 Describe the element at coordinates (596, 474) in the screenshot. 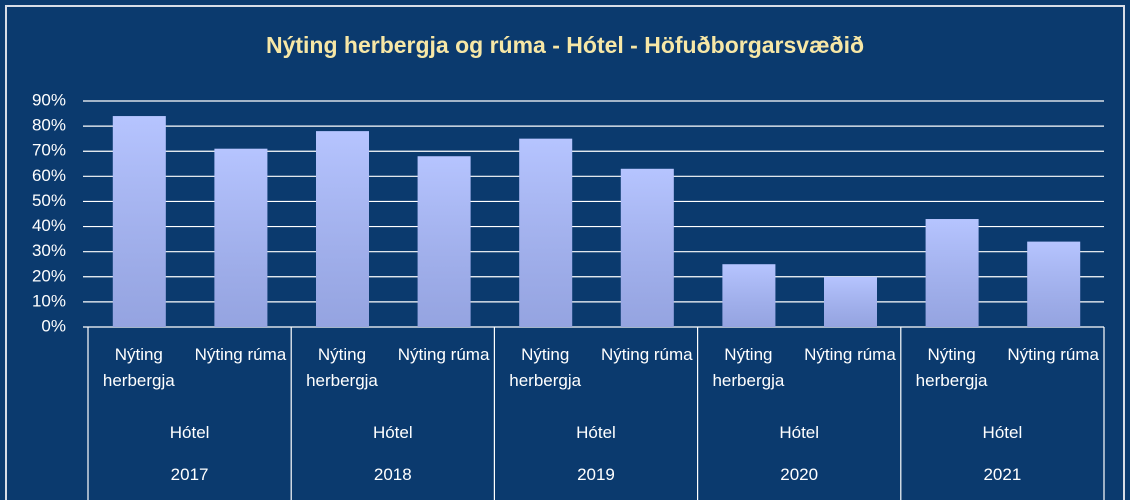

I see `year-label: 2019` at that location.